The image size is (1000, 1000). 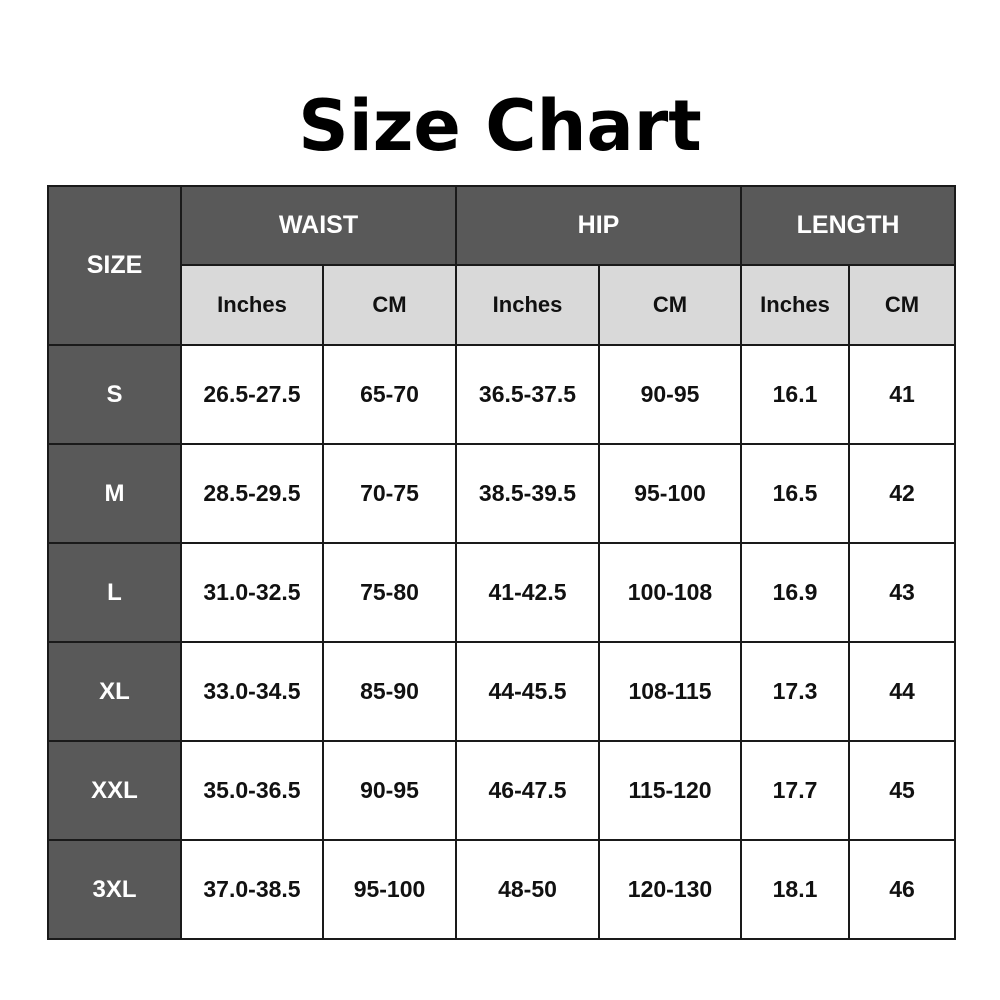 What do you see at coordinates (389, 493) in the screenshot?
I see `waist-cm-cell: 70-75` at bounding box center [389, 493].